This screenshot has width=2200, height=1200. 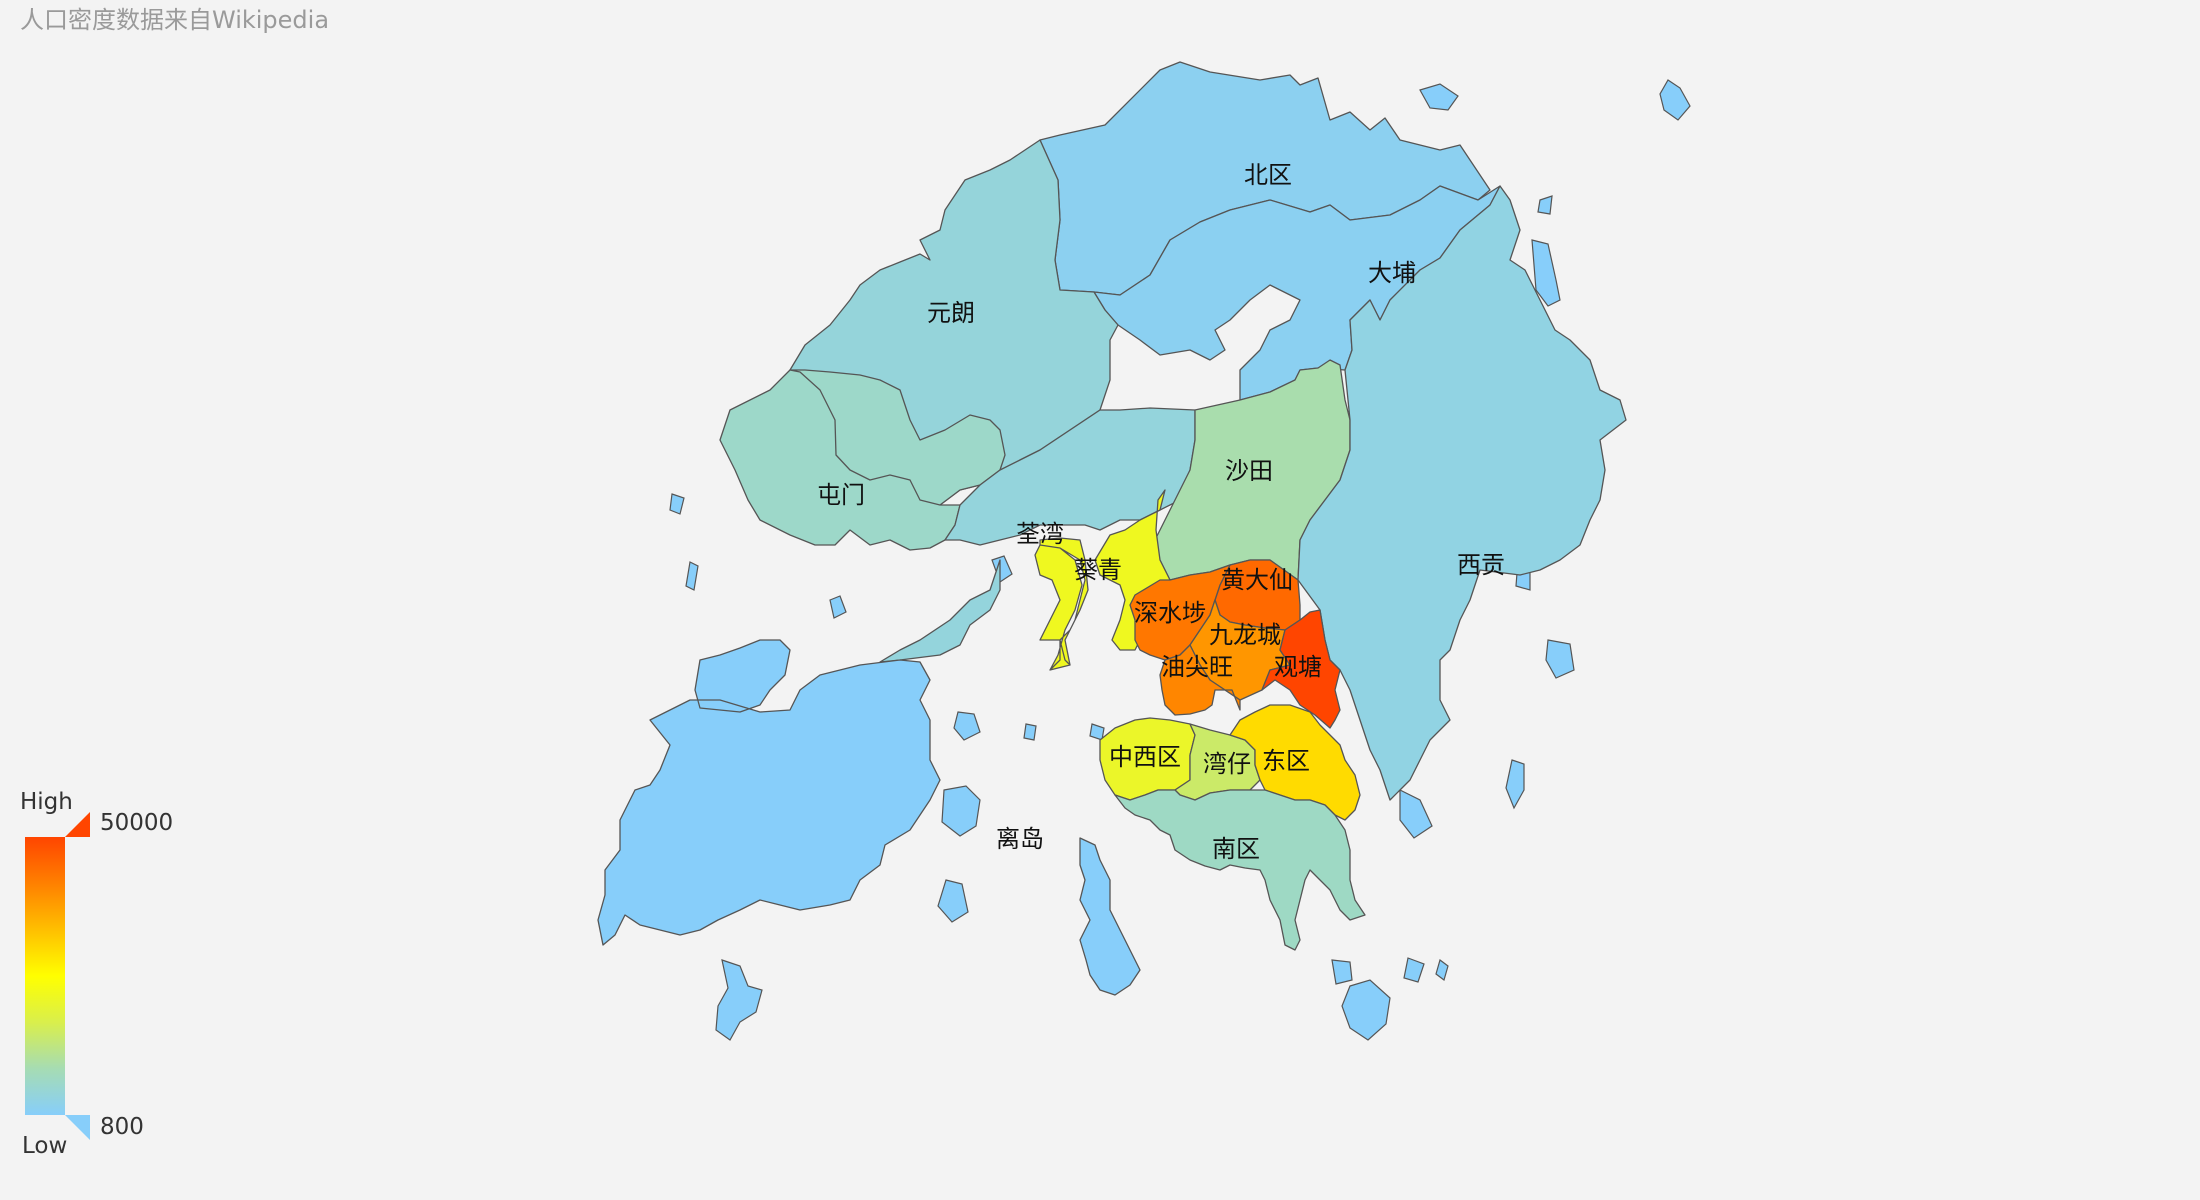 I want to click on label-kowloon-city: 九龙城, so click(x=1245, y=635).